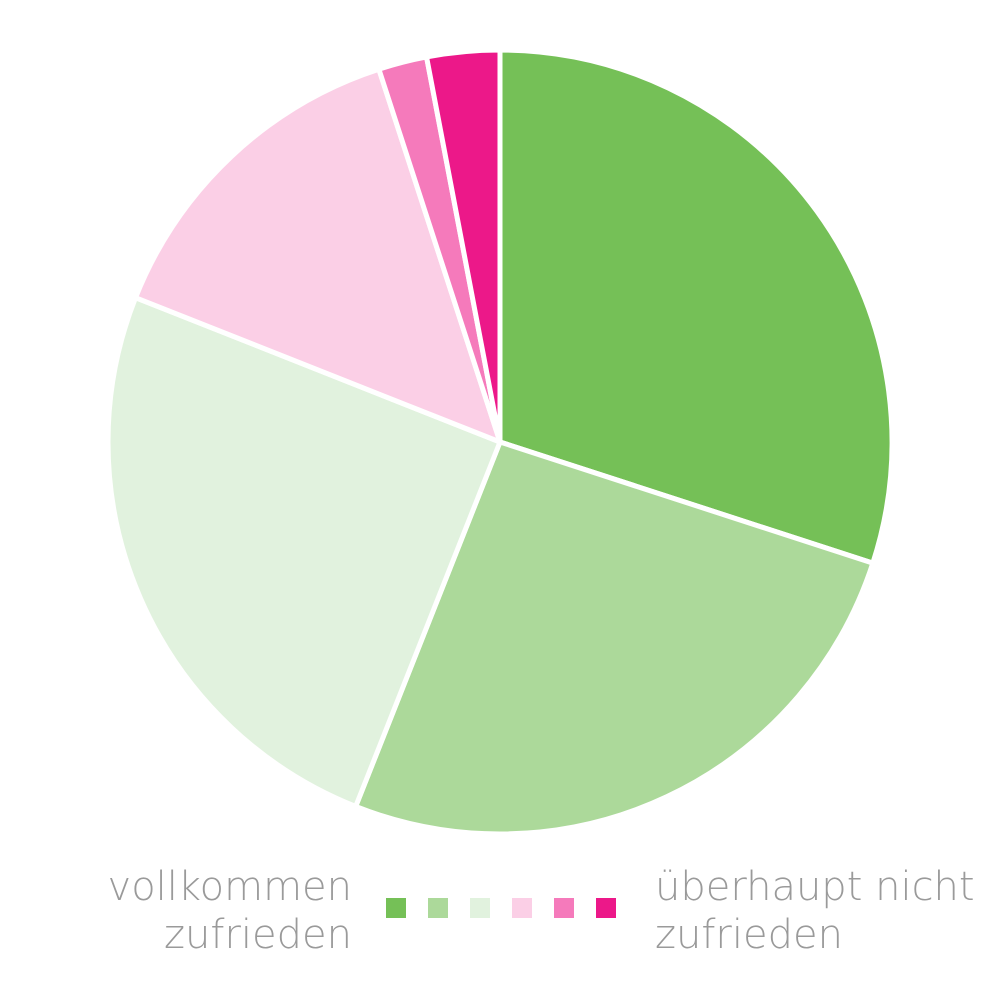 The height and width of the screenshot is (1000, 1000). What do you see at coordinates (230, 887) in the screenshot?
I see `legend-left-label: vollkommen` at bounding box center [230, 887].